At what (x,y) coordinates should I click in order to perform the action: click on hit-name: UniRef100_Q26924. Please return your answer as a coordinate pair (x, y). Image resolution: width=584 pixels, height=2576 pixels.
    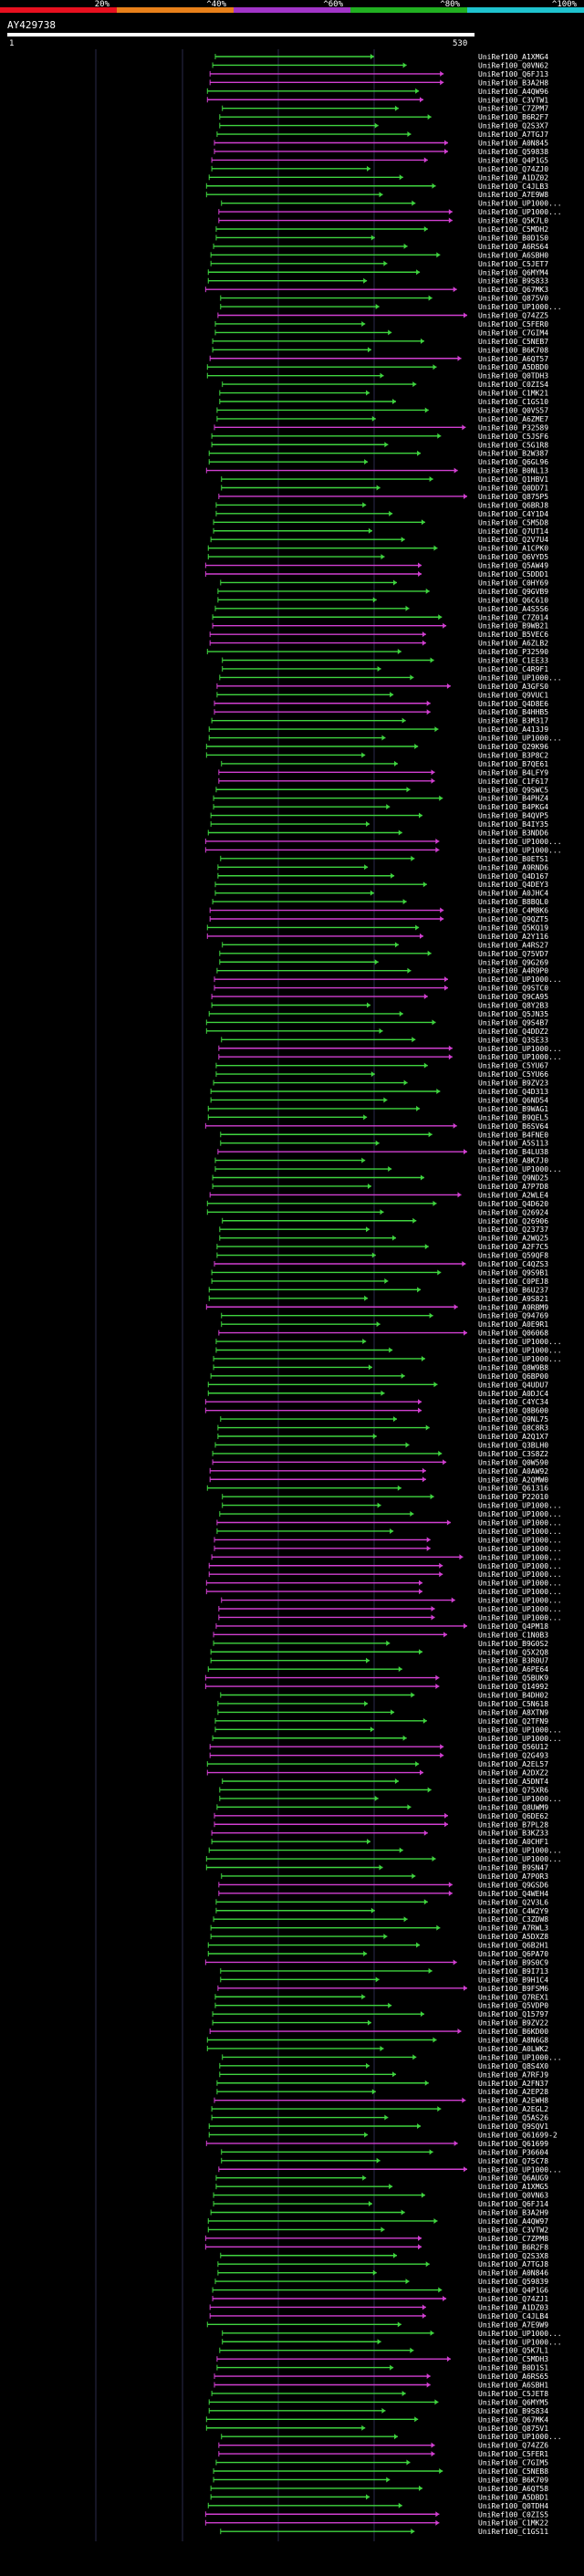
    Looking at the image, I should click on (513, 1212).